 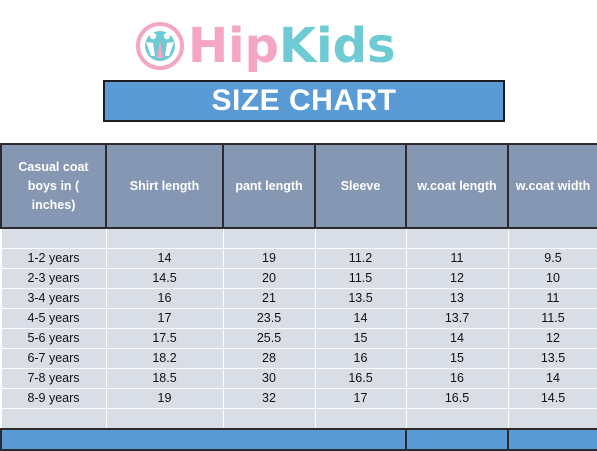 What do you see at coordinates (53, 398) in the screenshot?
I see `table-cell-age: 8-9 years` at bounding box center [53, 398].